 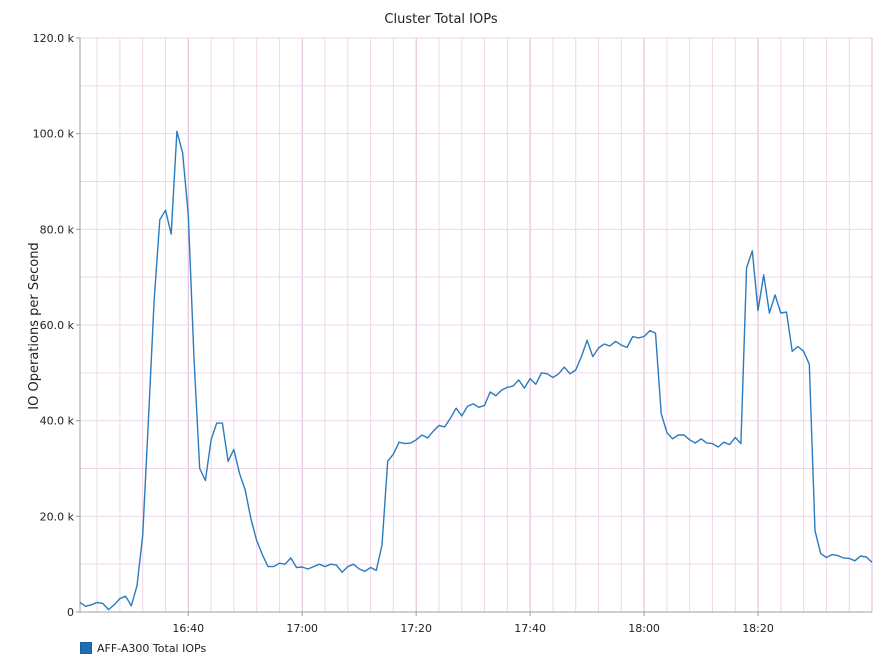 I want to click on x-tick-label: 18:00, so click(x=644, y=628).